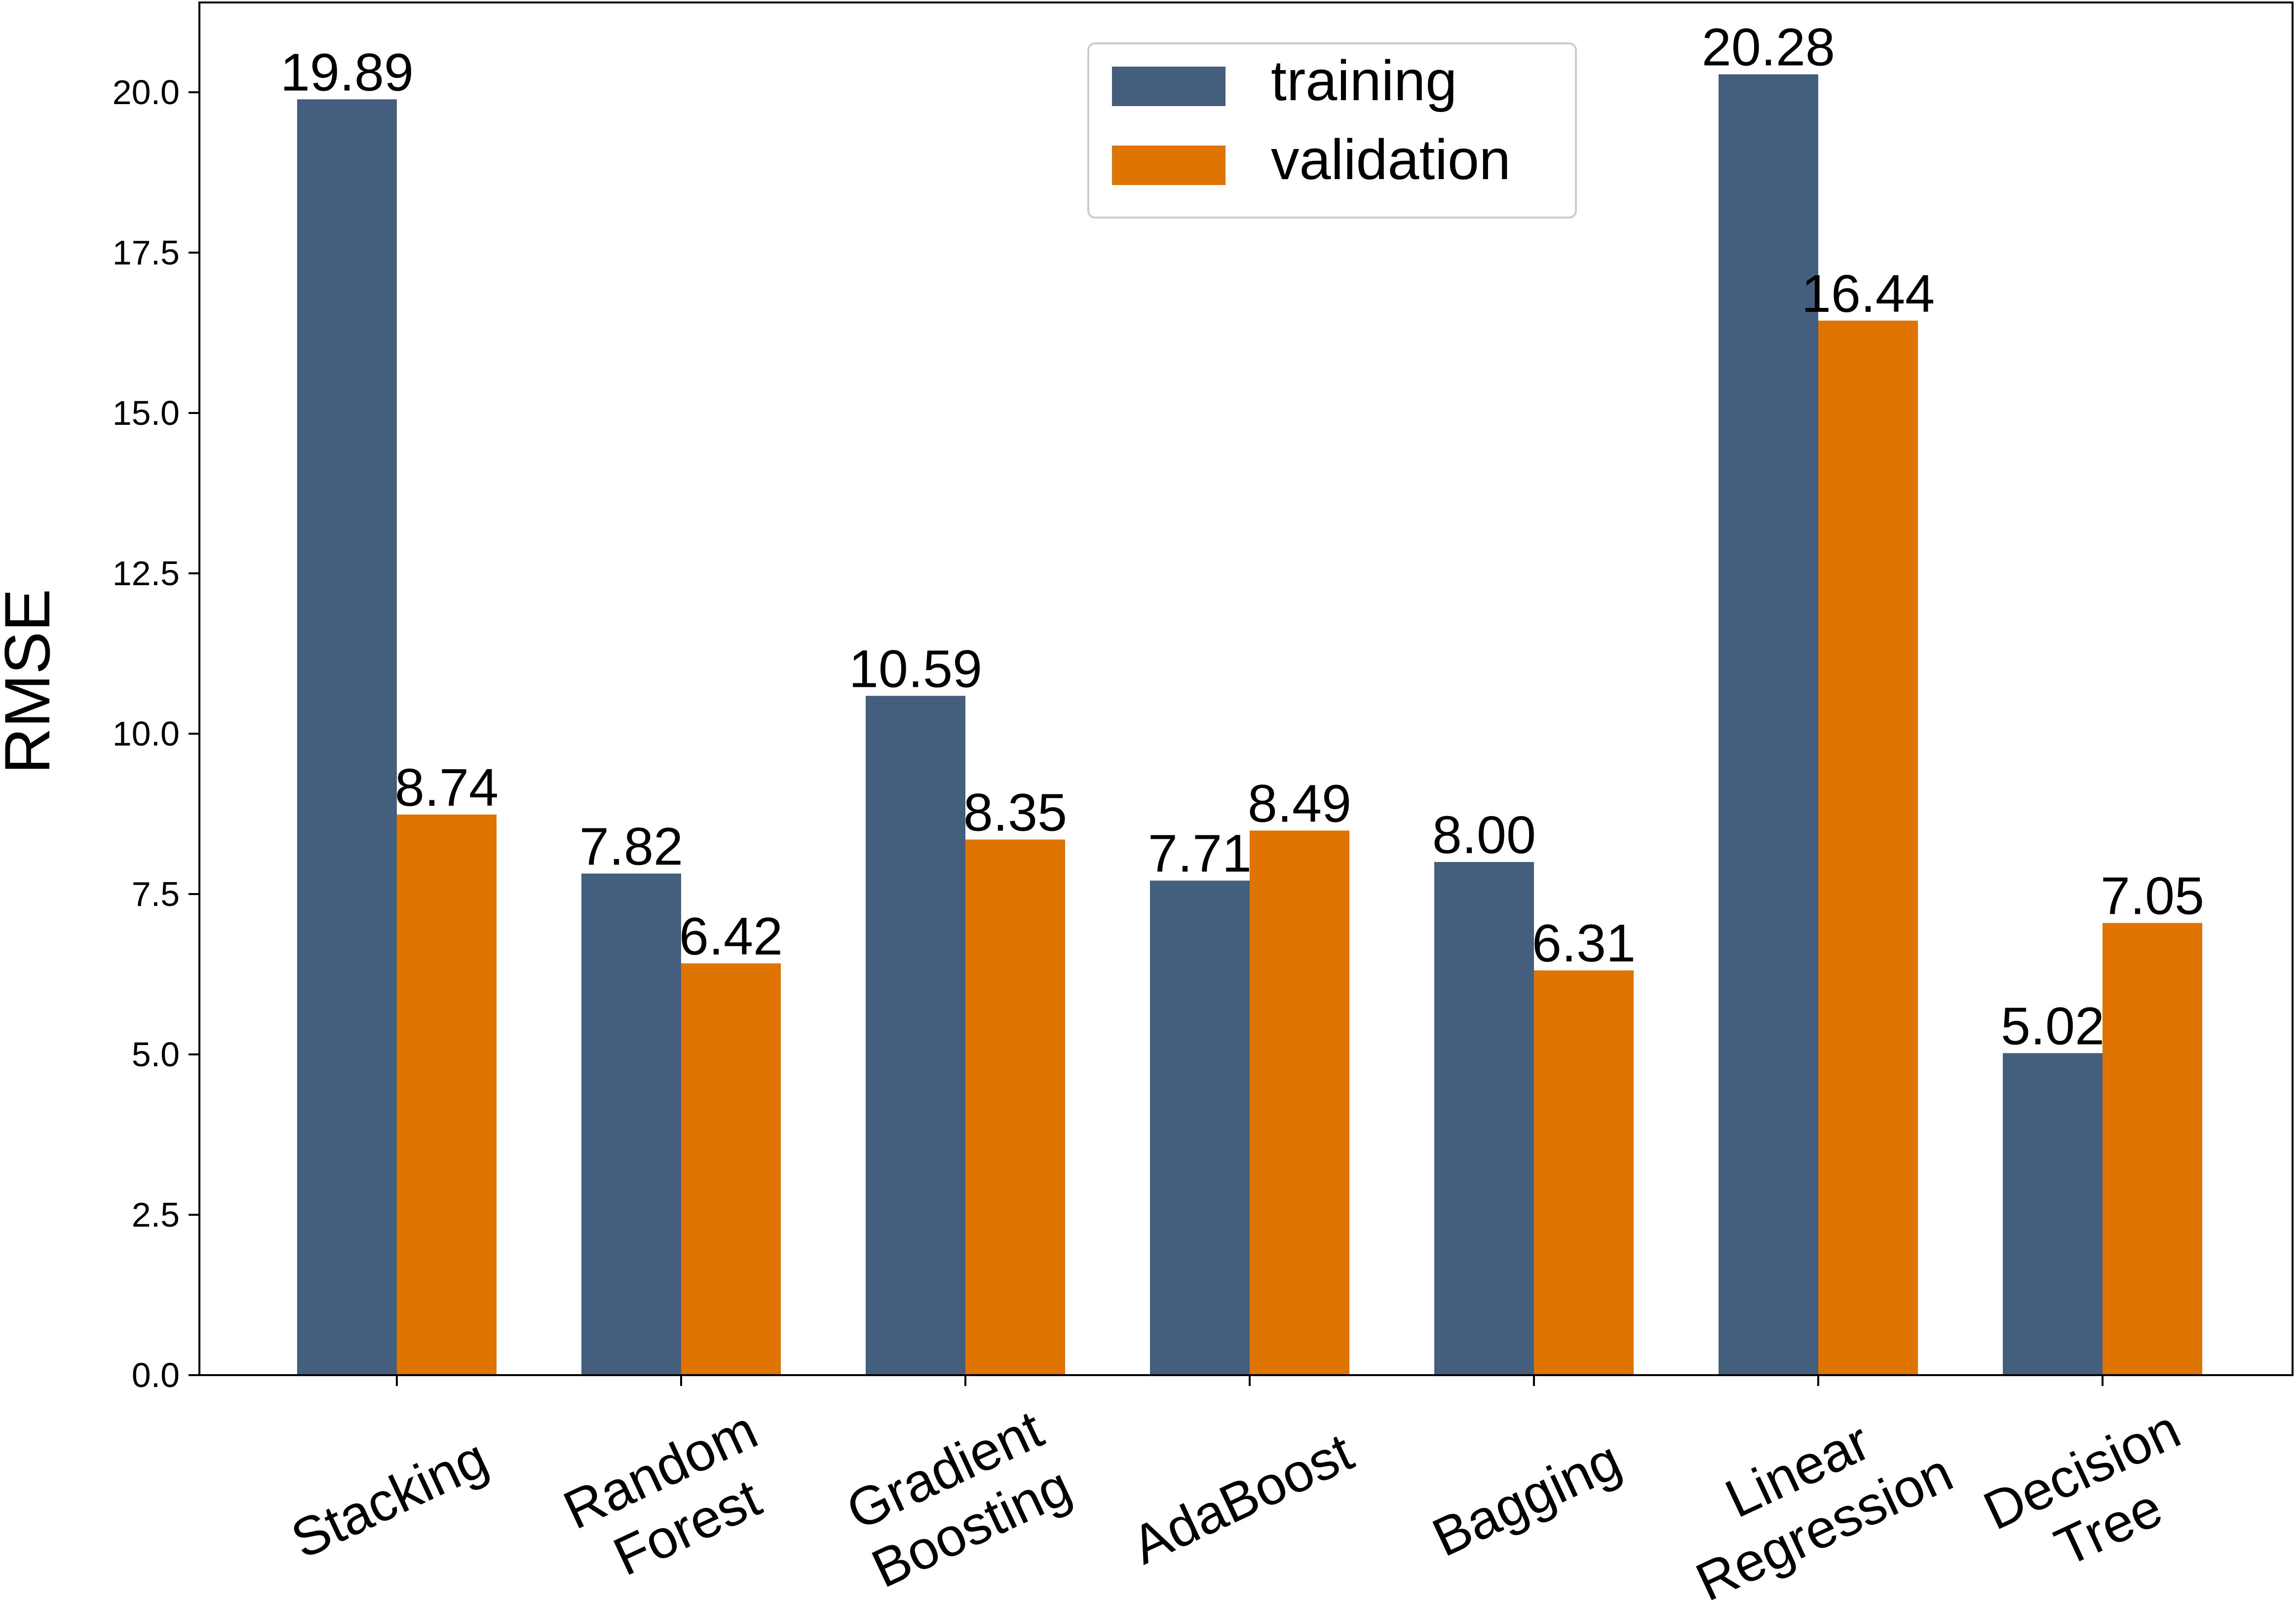  Describe the element at coordinates (146, 413) in the screenshot. I see `y-tick-label: 15.0` at that location.